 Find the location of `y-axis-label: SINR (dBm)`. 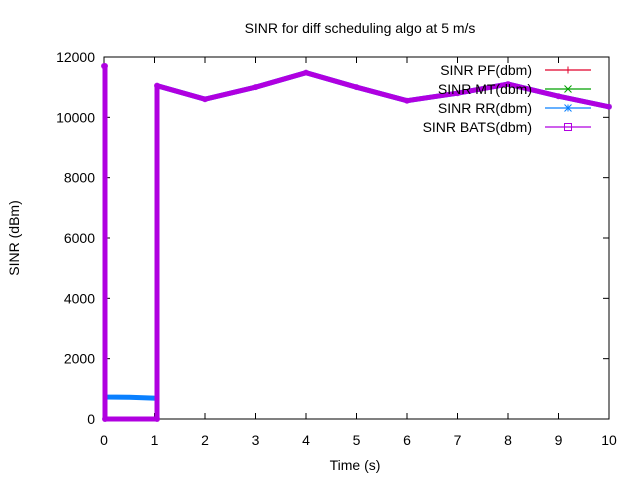

y-axis-label: SINR (dBm) is located at coordinates (14, 237).